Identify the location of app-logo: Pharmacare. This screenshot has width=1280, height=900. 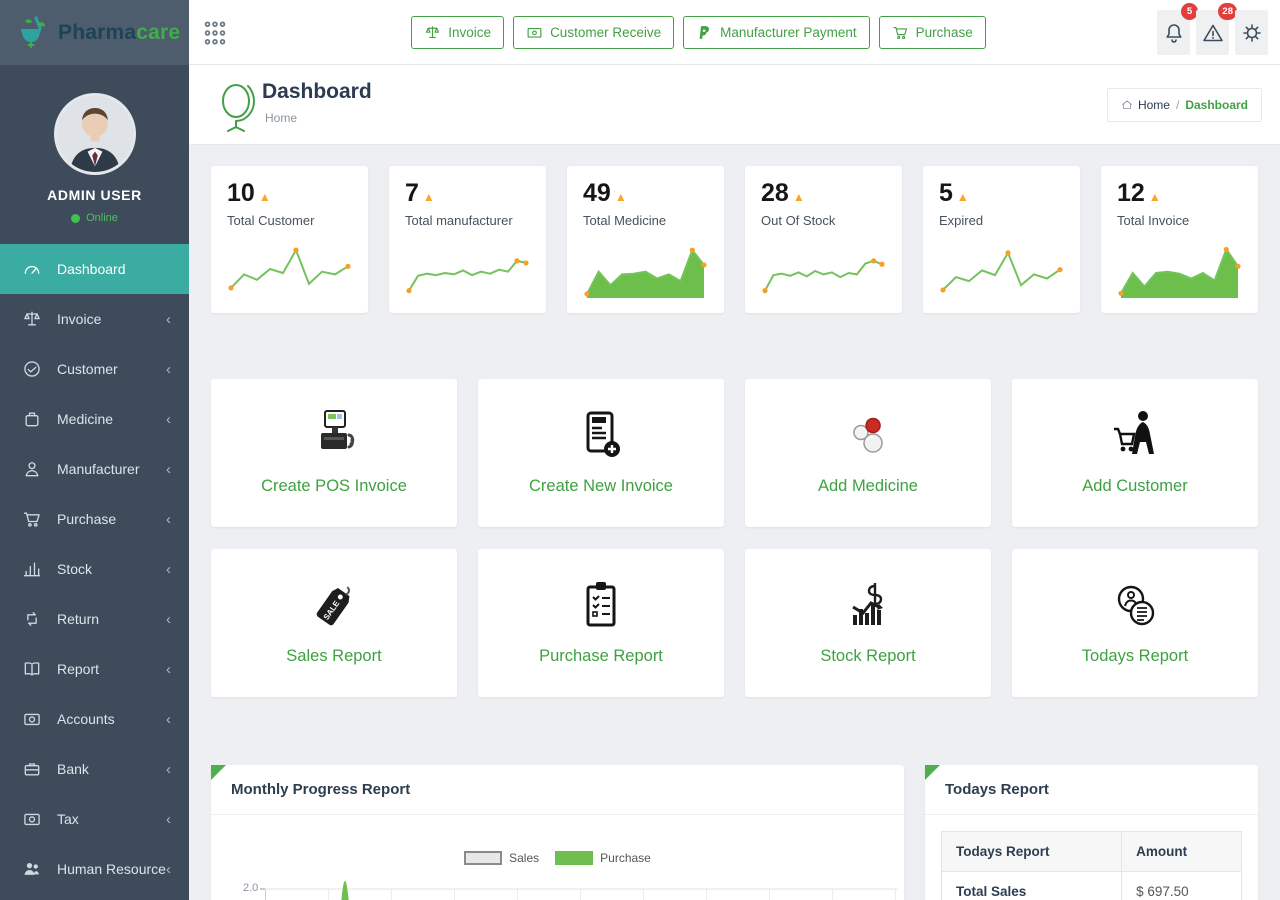
(94, 32).